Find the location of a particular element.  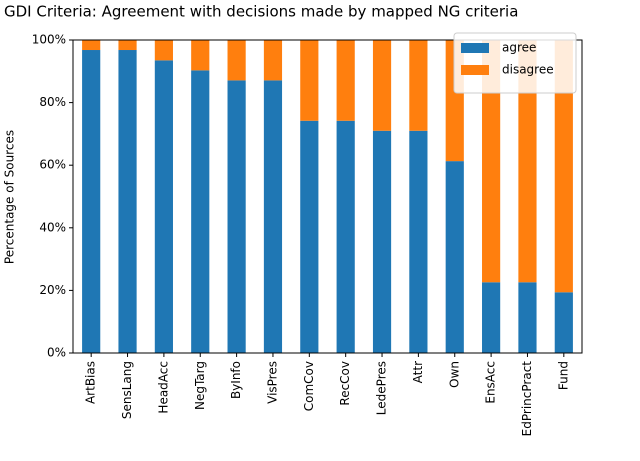

y-axis-label: Percentage of Sources is located at coordinates (10, 197).